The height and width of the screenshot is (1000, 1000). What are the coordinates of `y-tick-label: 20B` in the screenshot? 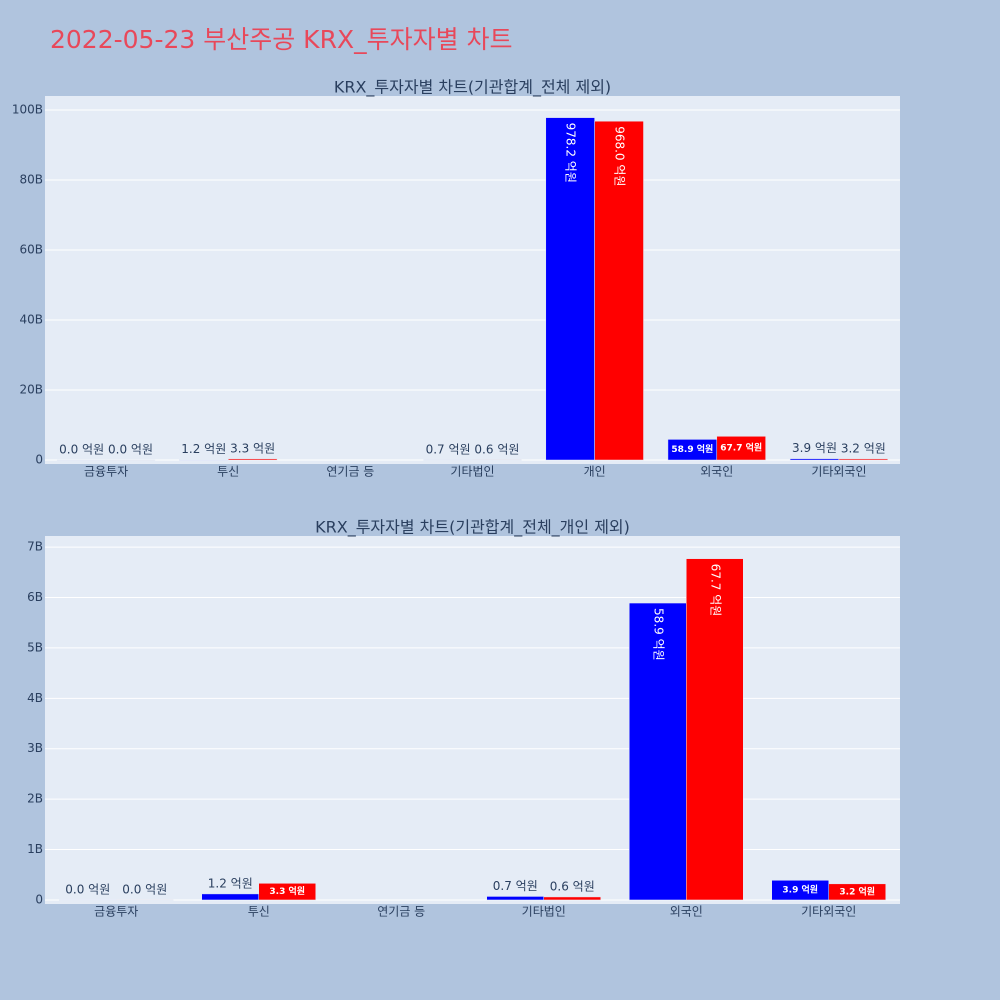 It's located at (31, 390).